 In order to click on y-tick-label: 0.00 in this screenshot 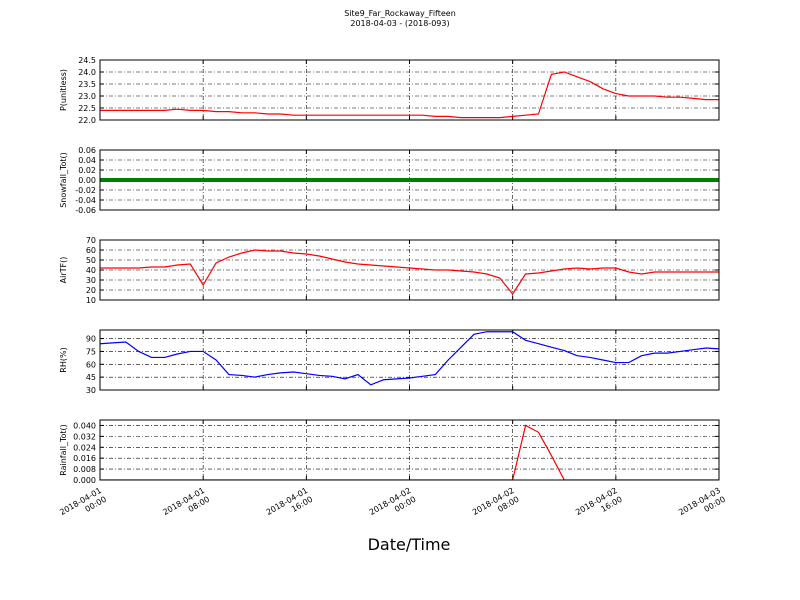, I will do `click(87, 180)`.